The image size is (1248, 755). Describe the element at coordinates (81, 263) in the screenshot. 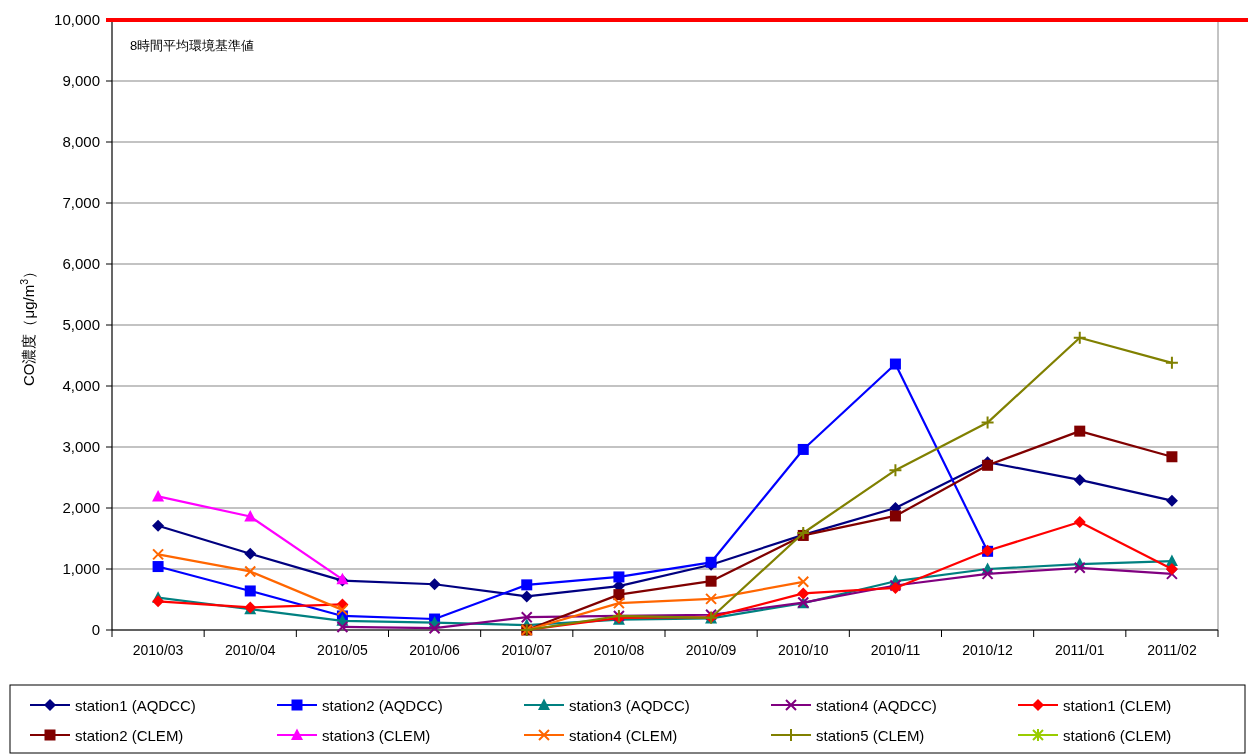

I see `y-tick-label: 6,000` at that location.